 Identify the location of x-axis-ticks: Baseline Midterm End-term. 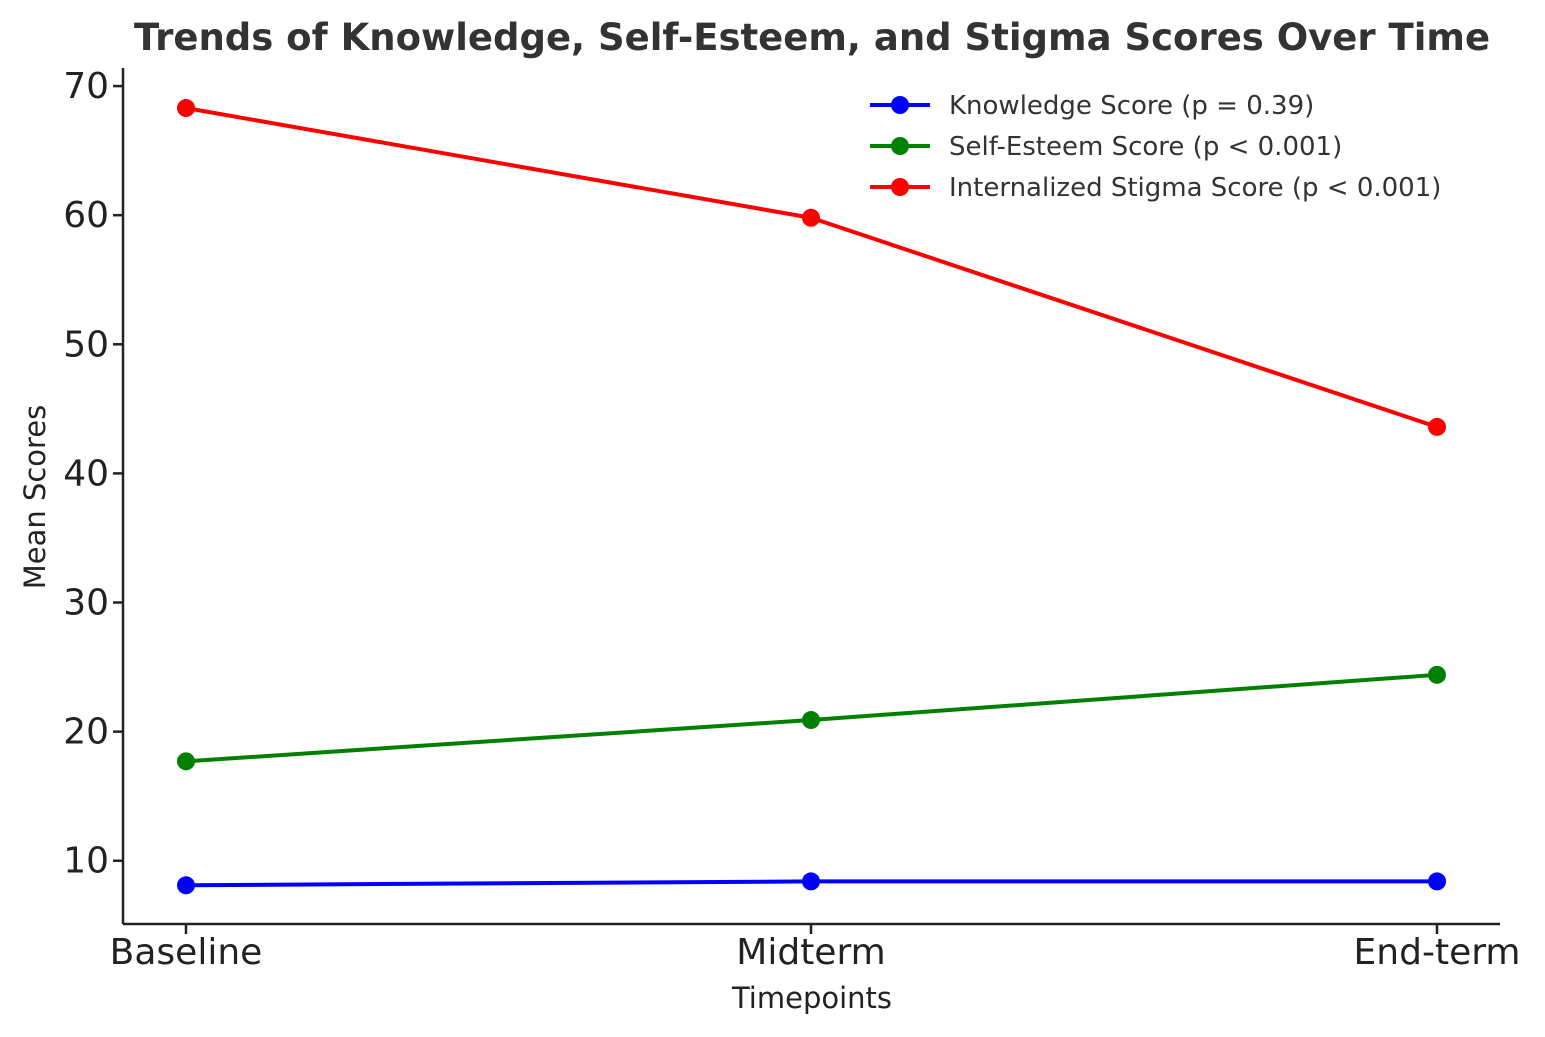
(815, 948).